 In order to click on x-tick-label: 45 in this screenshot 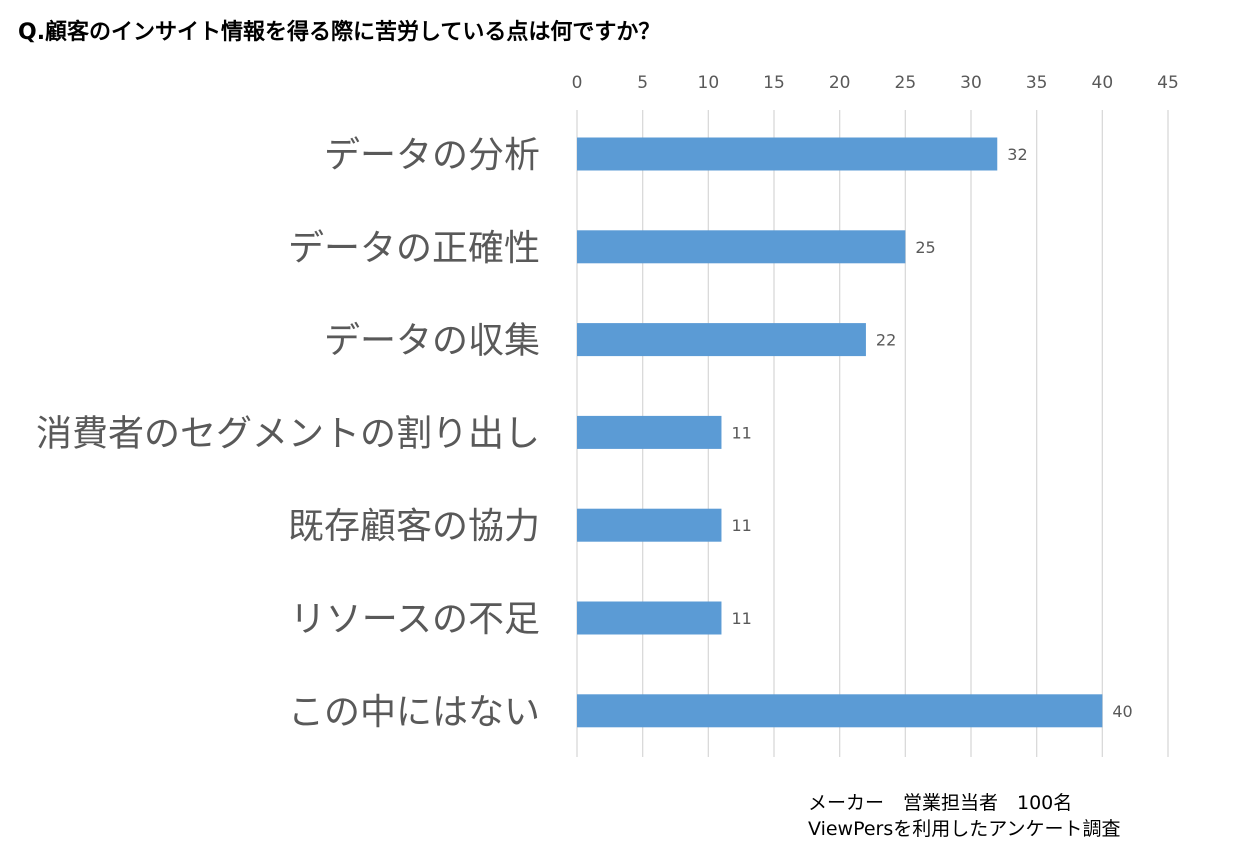, I will do `click(1168, 83)`.